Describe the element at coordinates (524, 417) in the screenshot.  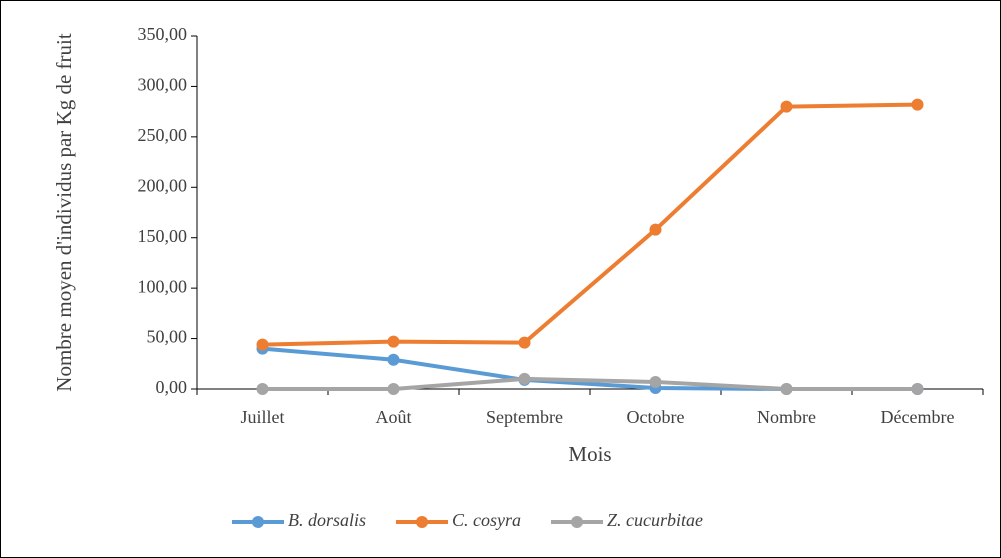
I see `x-tick-label: Septembre` at that location.